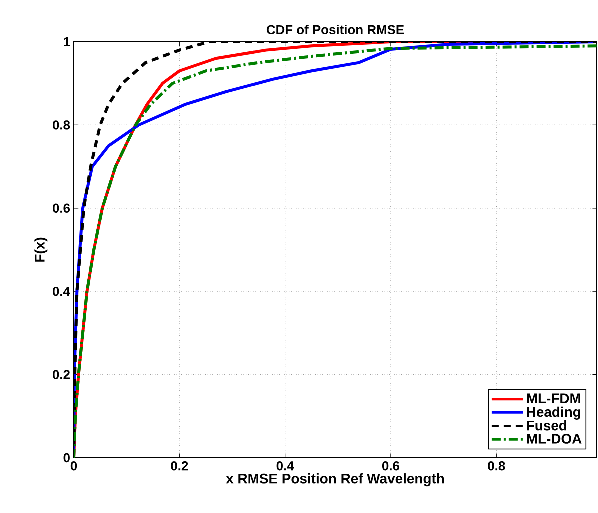 The height and width of the screenshot is (513, 598). What do you see at coordinates (41, 250) in the screenshot?
I see `y-axis-title: F(x)` at bounding box center [41, 250].